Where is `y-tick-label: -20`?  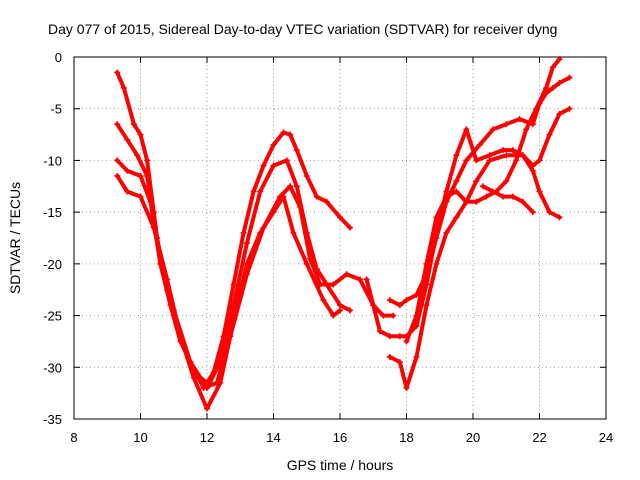 y-tick-label: -20 is located at coordinates (52, 264).